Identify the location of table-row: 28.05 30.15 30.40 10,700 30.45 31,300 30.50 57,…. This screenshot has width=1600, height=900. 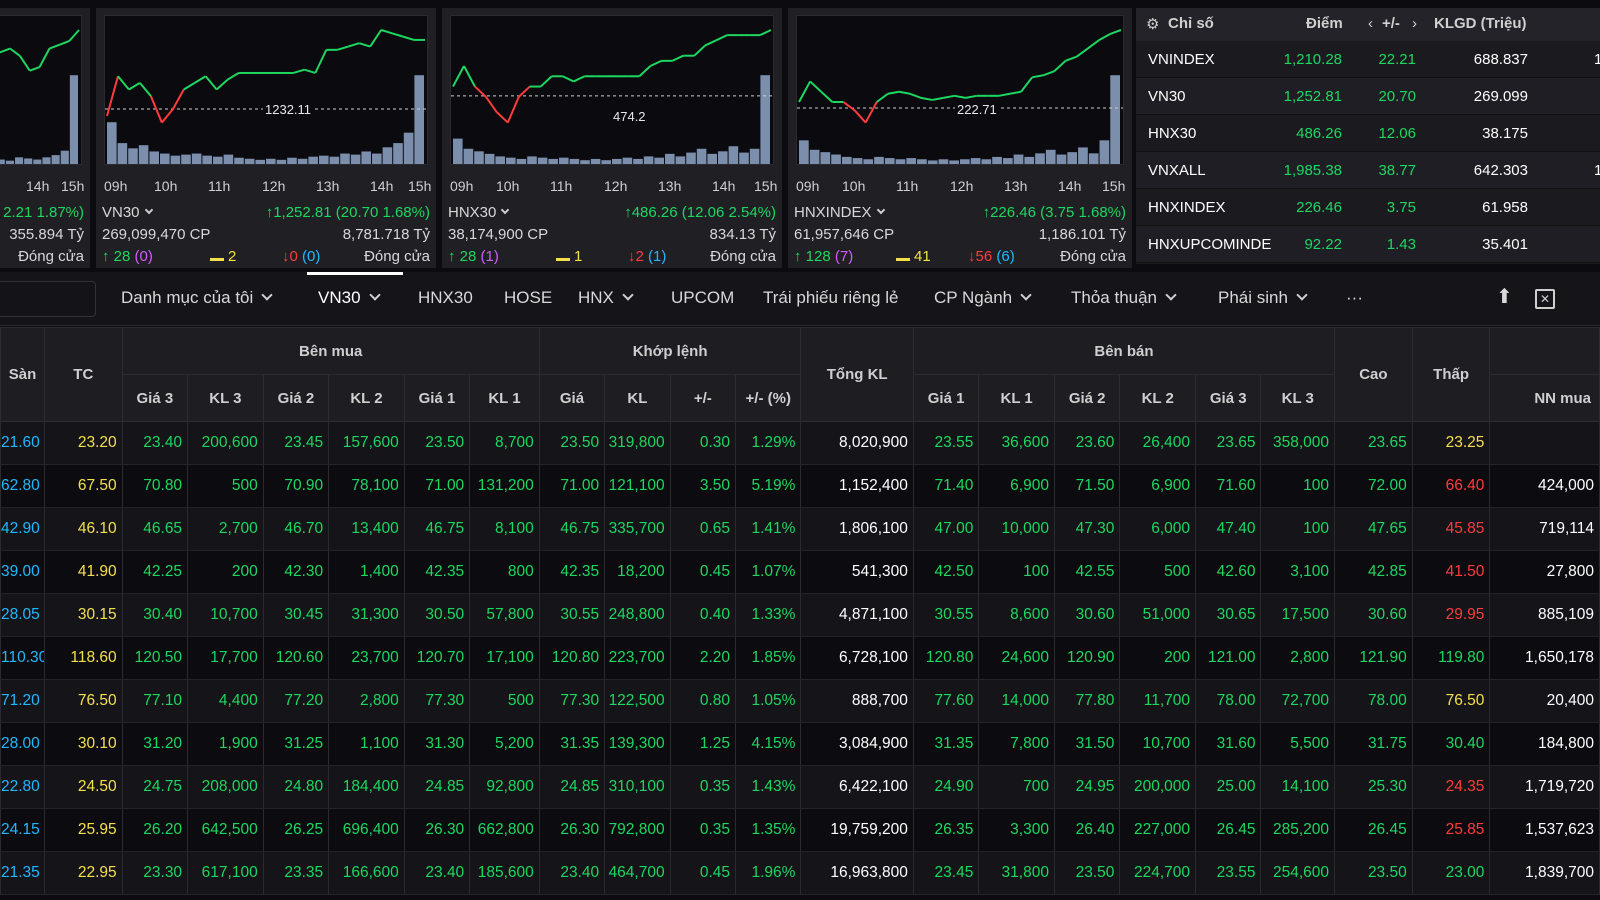
(800, 615).